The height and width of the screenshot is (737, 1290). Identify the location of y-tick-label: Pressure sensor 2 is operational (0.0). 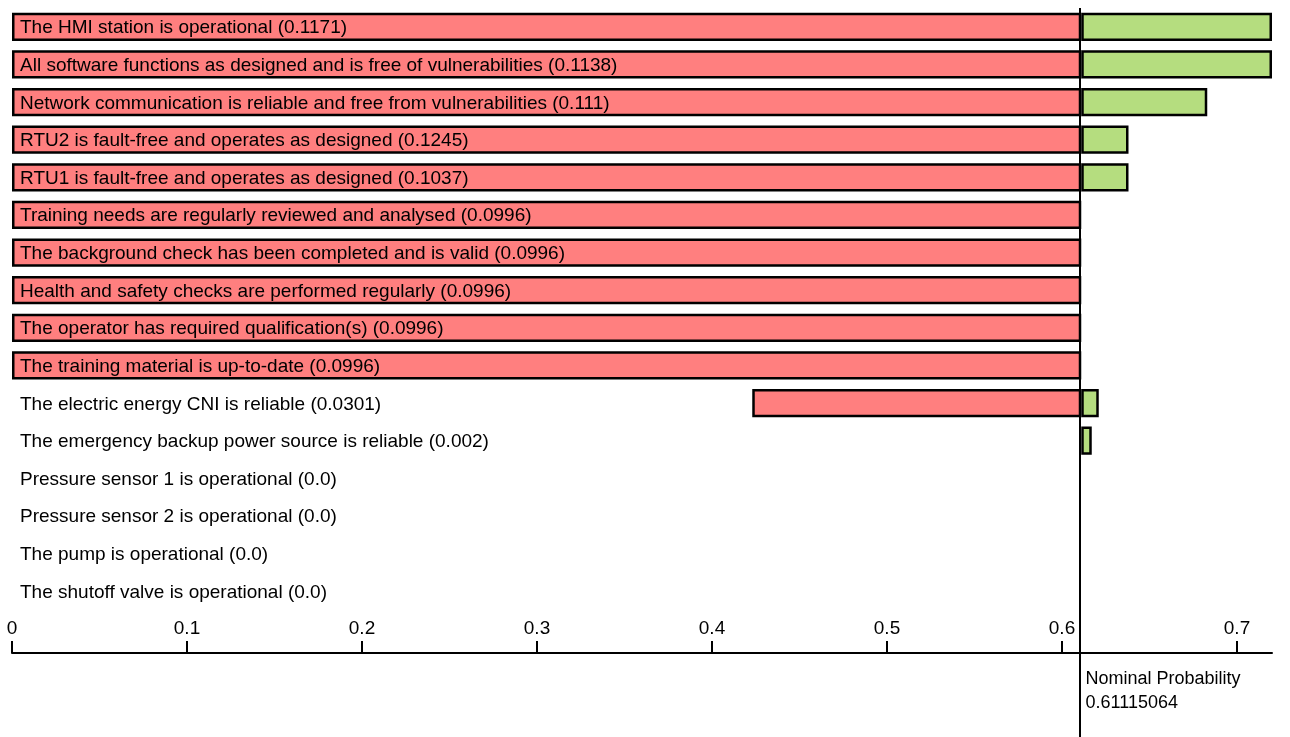
(178, 516).